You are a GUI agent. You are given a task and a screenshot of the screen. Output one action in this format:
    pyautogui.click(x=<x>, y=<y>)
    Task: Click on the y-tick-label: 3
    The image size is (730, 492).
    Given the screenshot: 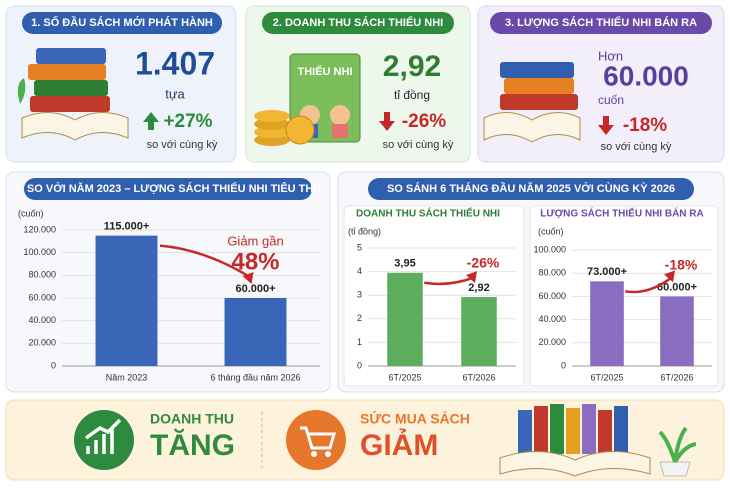 What is the action you would take?
    pyautogui.click(x=359, y=295)
    